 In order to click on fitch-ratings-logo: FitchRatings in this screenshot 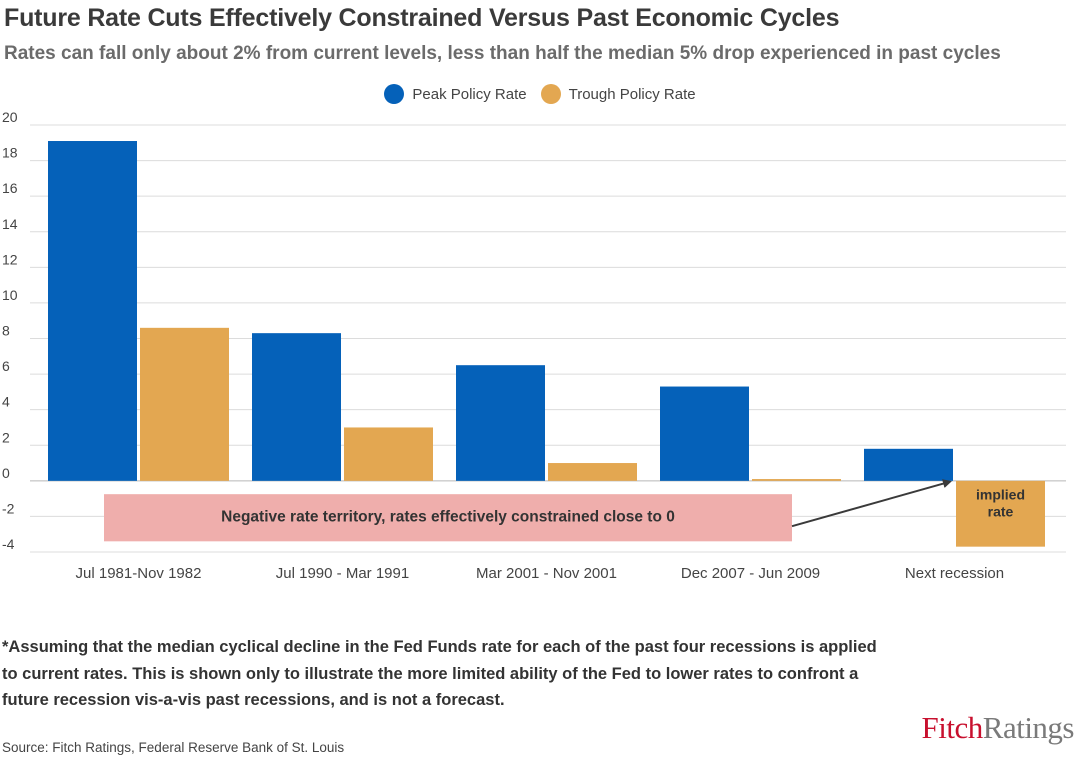, I will do `click(998, 728)`.